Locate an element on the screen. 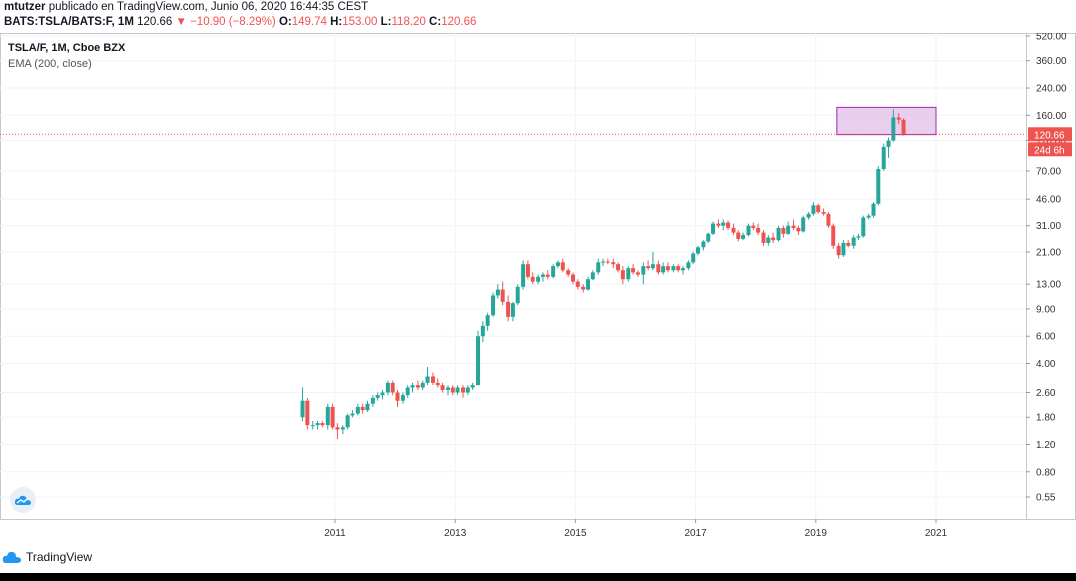 This screenshot has width=1076, height=581. tradingview-badge is located at coordinates (23, 500).